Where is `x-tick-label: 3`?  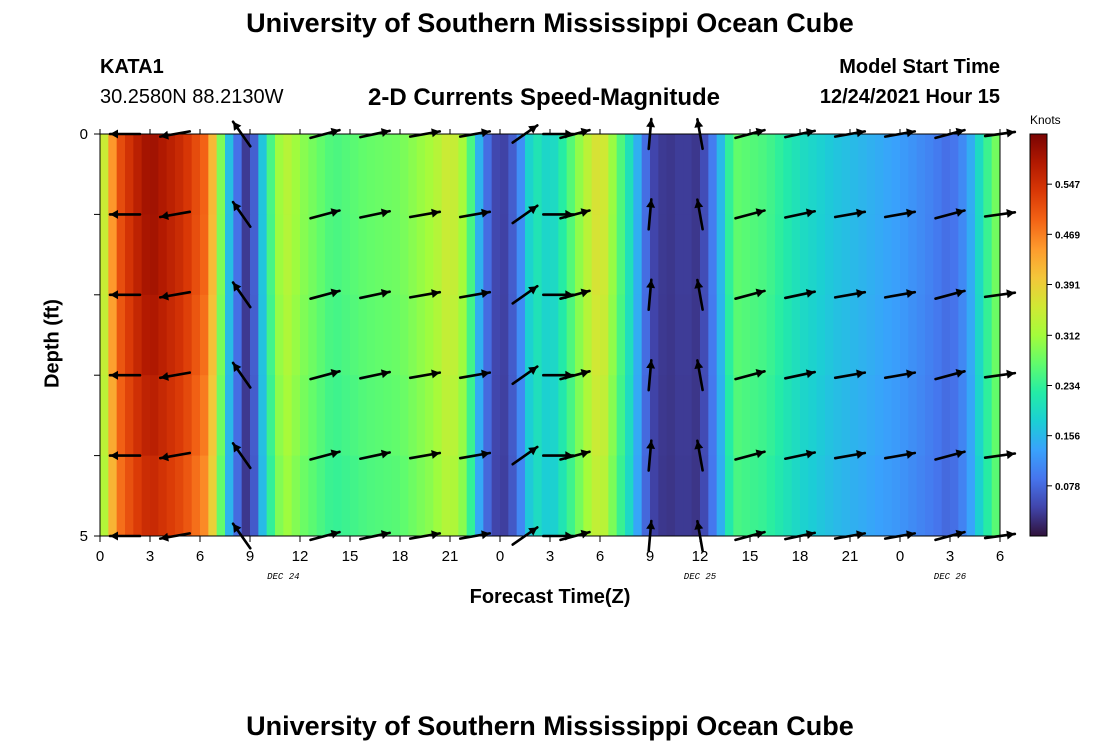 x-tick-label: 3 is located at coordinates (550, 556).